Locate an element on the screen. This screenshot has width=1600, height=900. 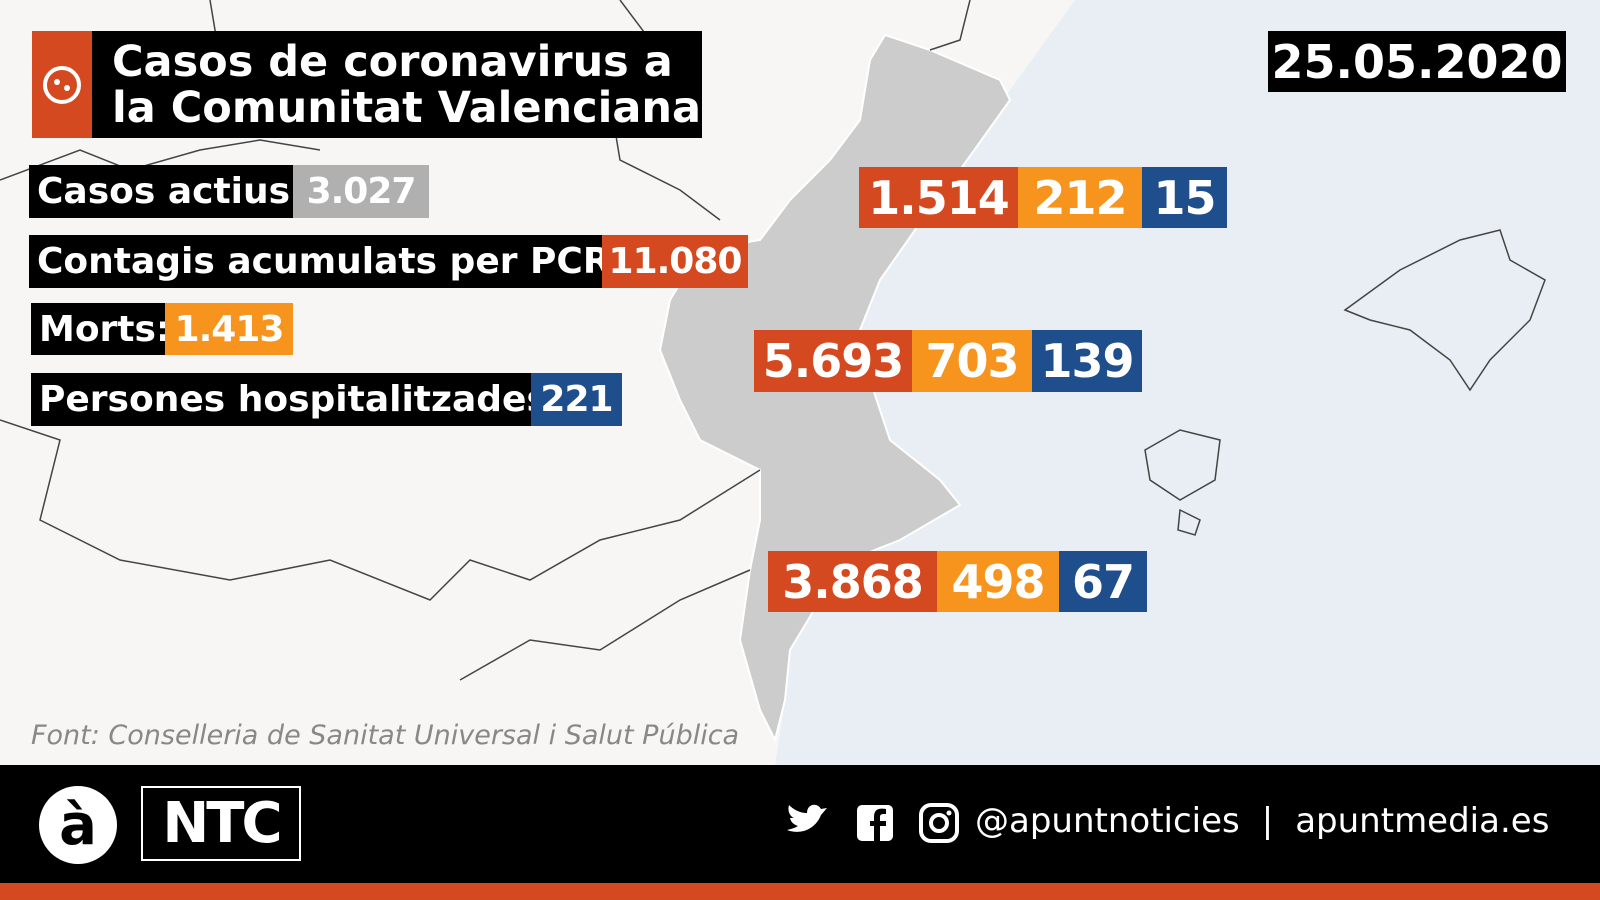
province-hospitalized: 139 is located at coordinates (1087, 361).